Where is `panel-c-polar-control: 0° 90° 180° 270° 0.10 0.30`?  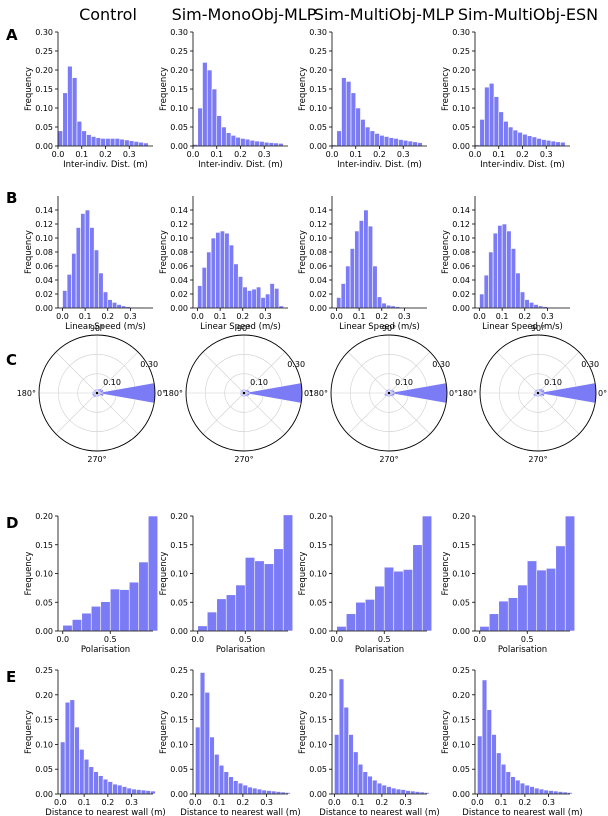
panel-c-polar-control: 0° 90° 180° 270° 0.10 0.30 is located at coordinates (91, 394).